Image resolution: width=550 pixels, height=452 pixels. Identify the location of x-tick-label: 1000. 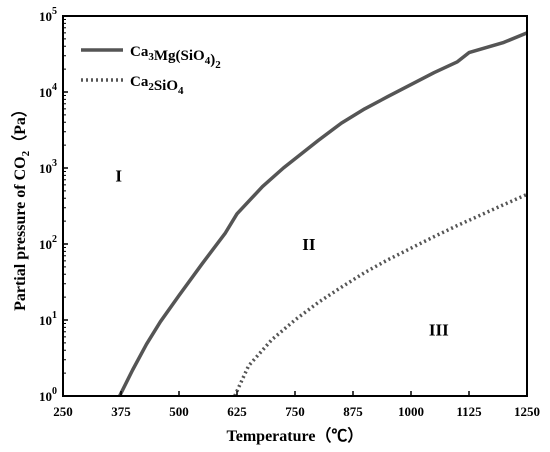
(411, 411).